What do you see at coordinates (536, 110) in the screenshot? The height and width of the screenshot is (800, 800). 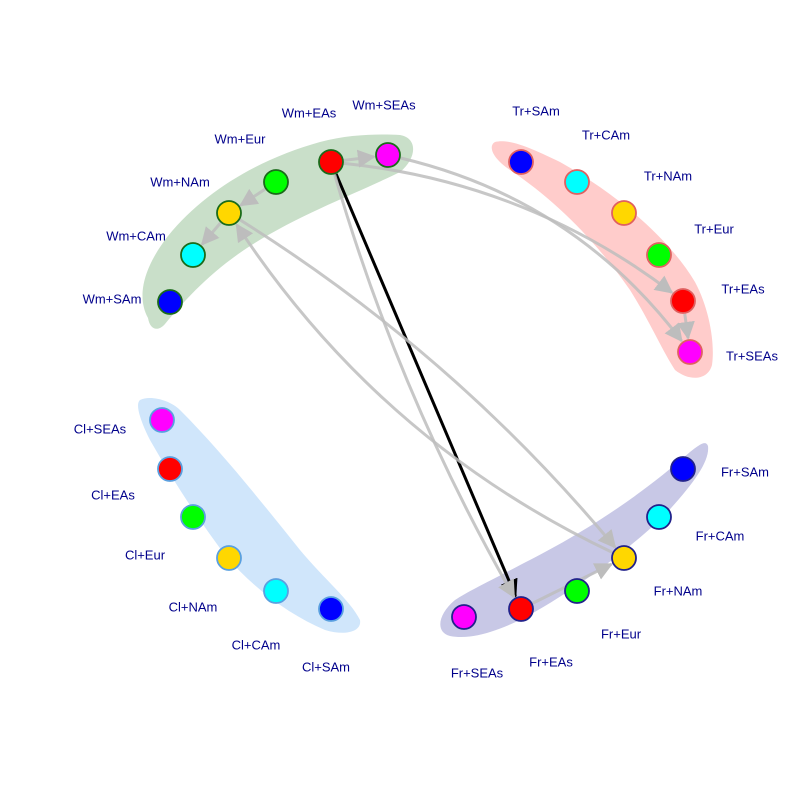 I see `label-tr-sam: Tr+SAm` at bounding box center [536, 110].